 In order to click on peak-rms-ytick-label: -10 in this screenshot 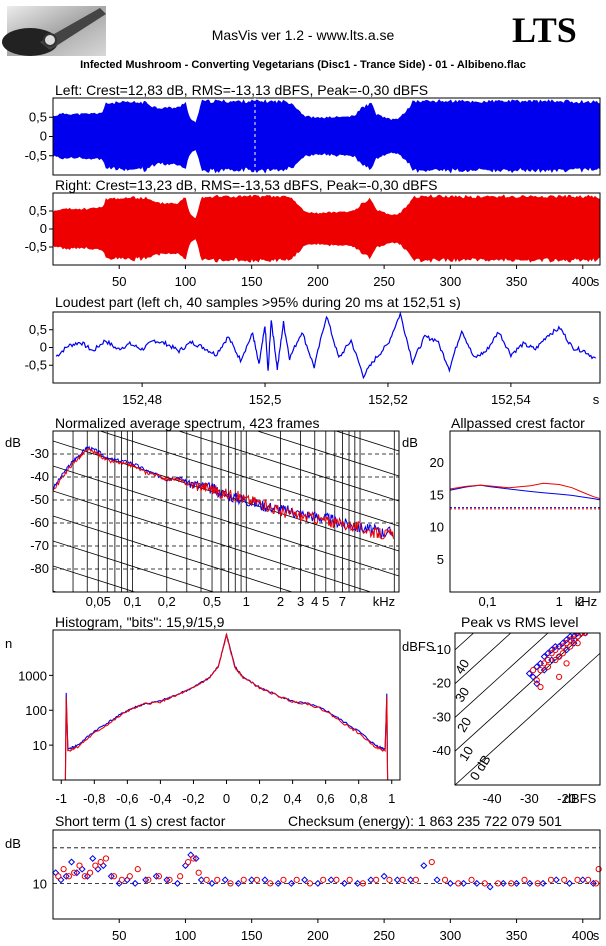, I will do `click(441, 649)`.